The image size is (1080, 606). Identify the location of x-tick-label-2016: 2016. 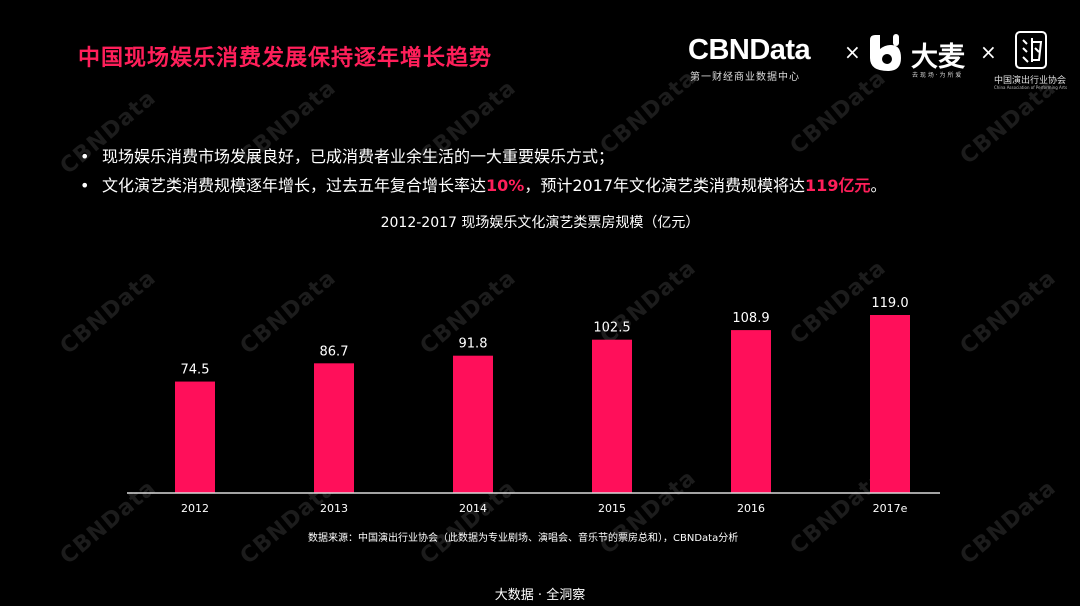
(751, 508).